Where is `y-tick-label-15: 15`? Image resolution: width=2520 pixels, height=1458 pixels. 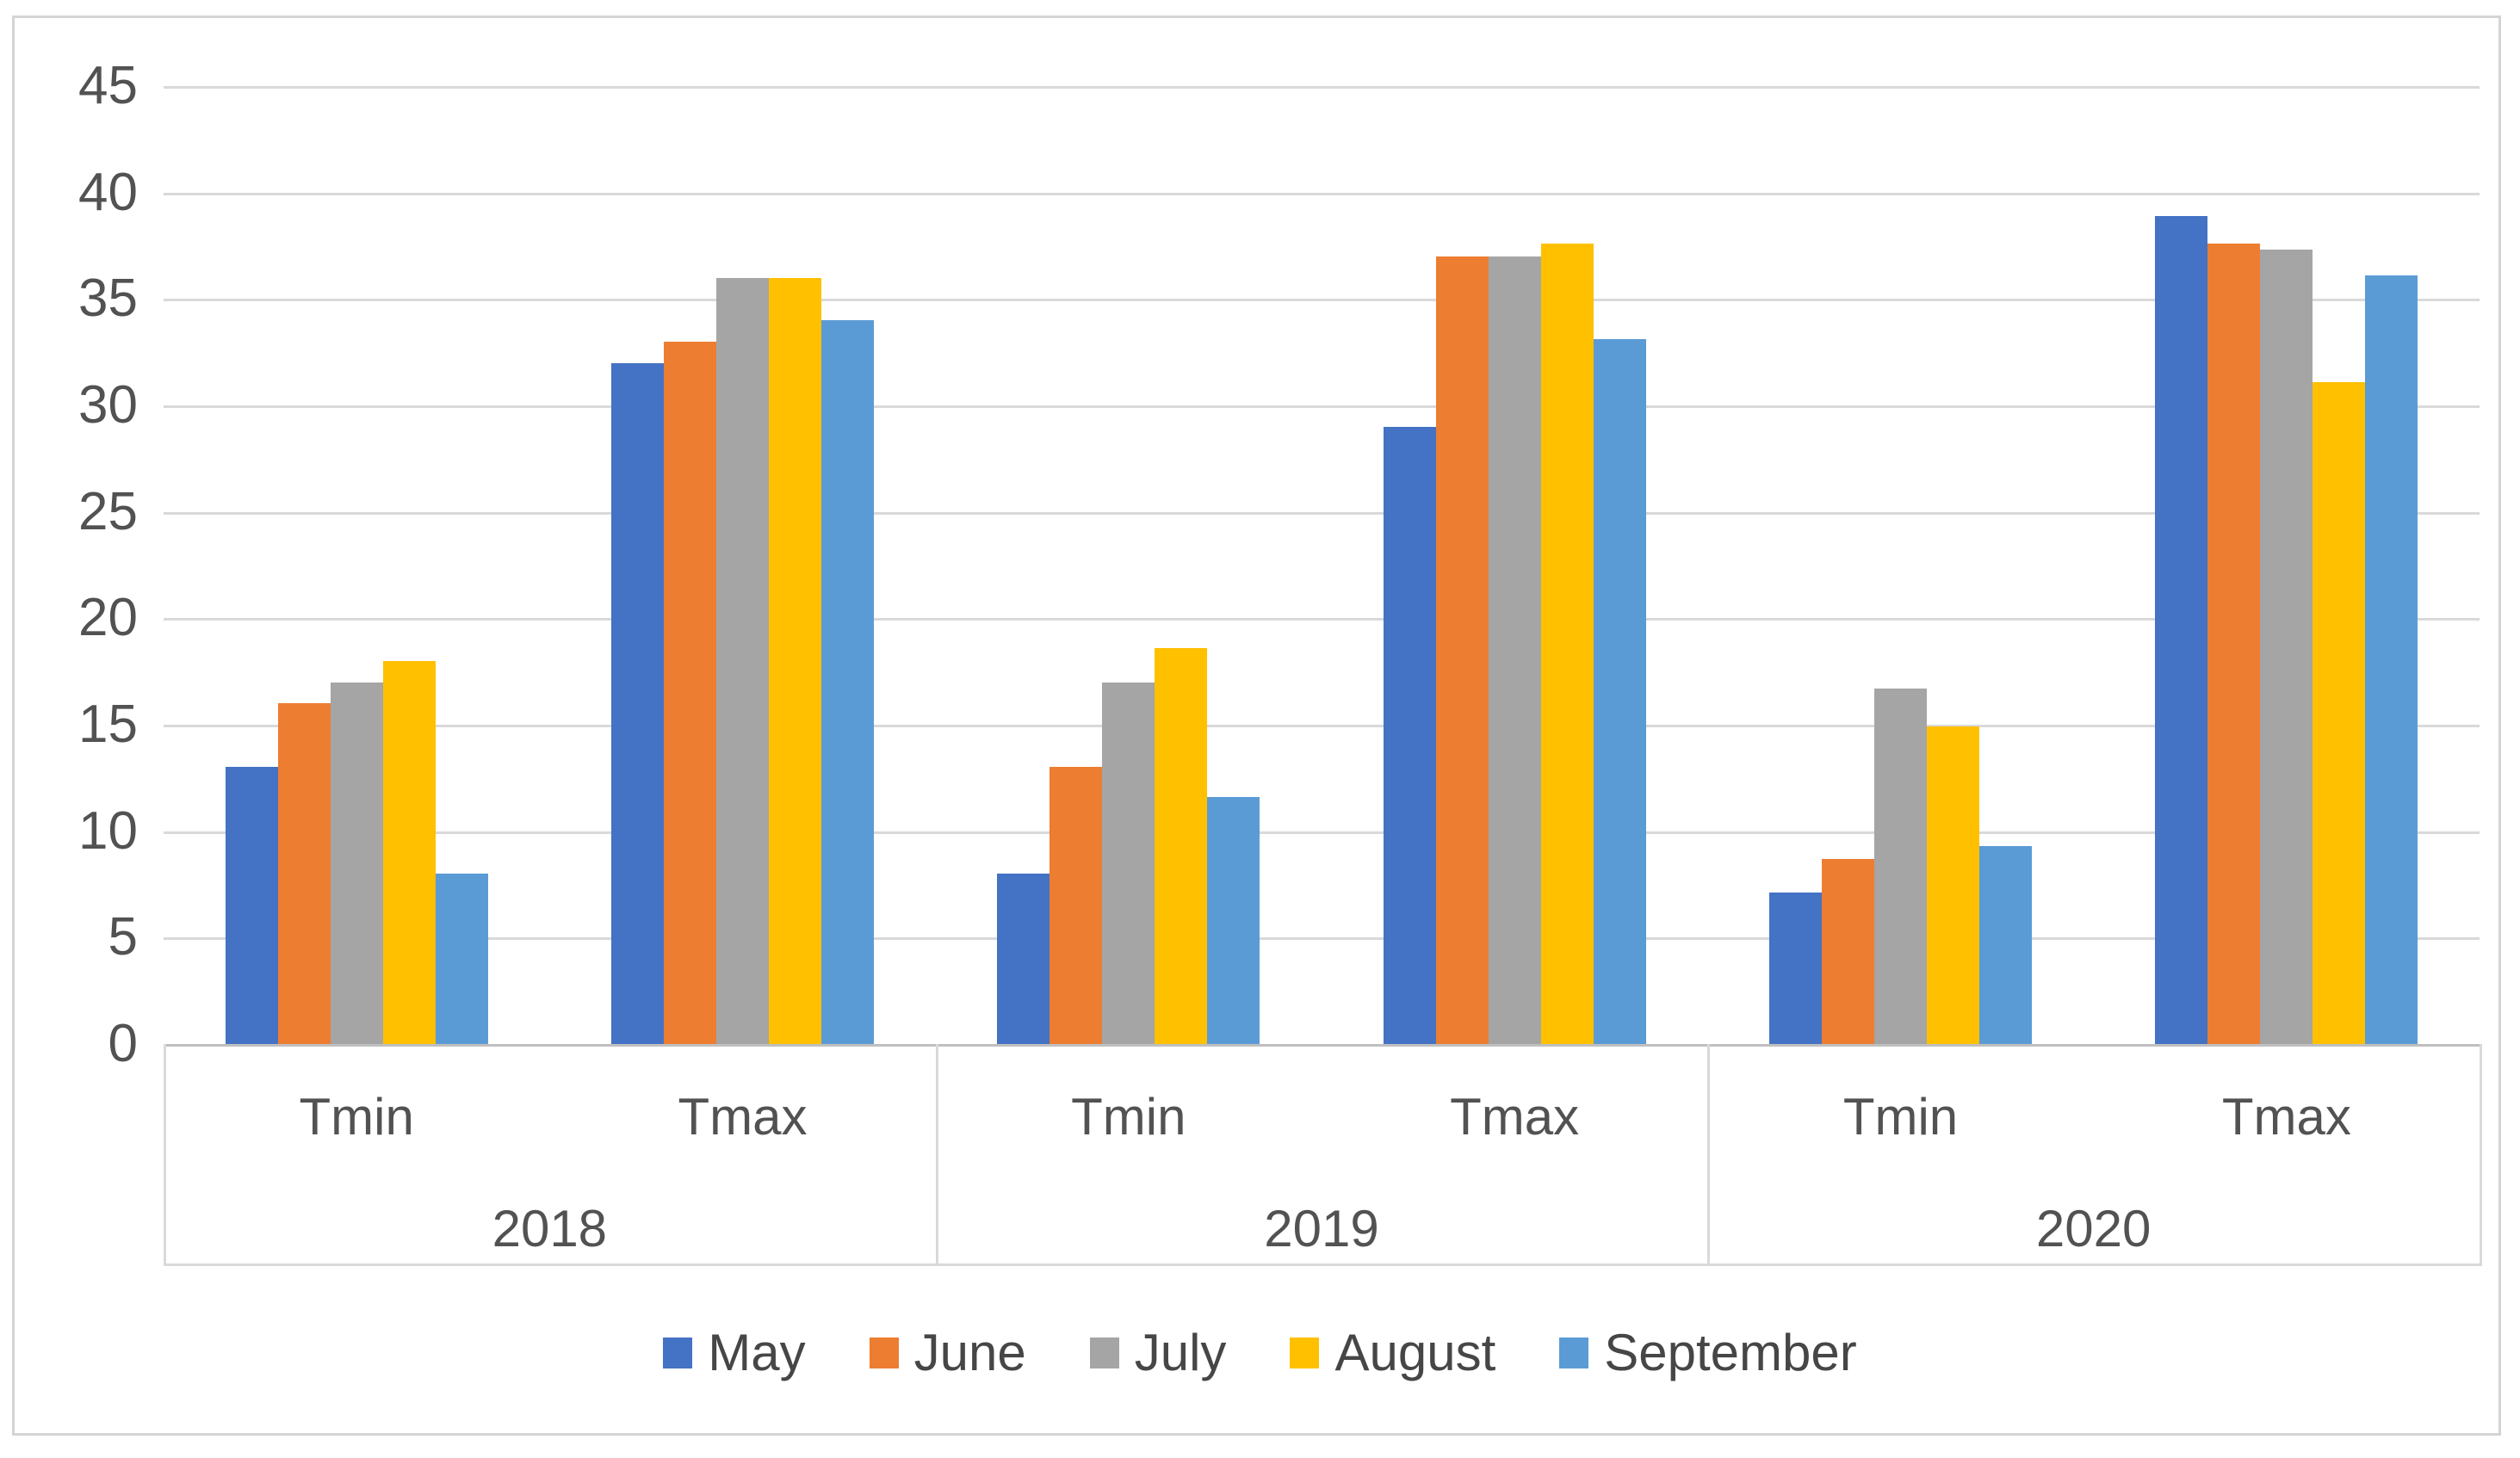 y-tick-label-15: 15 is located at coordinates (108, 724).